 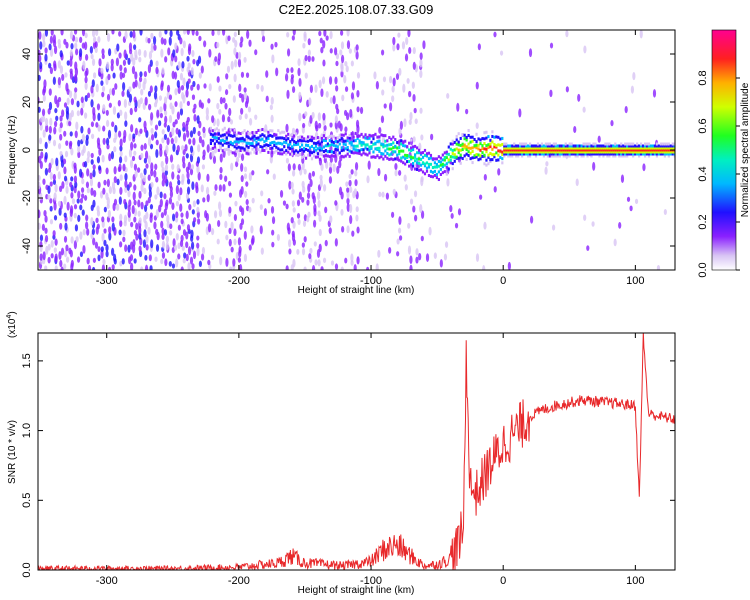 I want to click on colorbar-gradient, so click(x=724, y=150).